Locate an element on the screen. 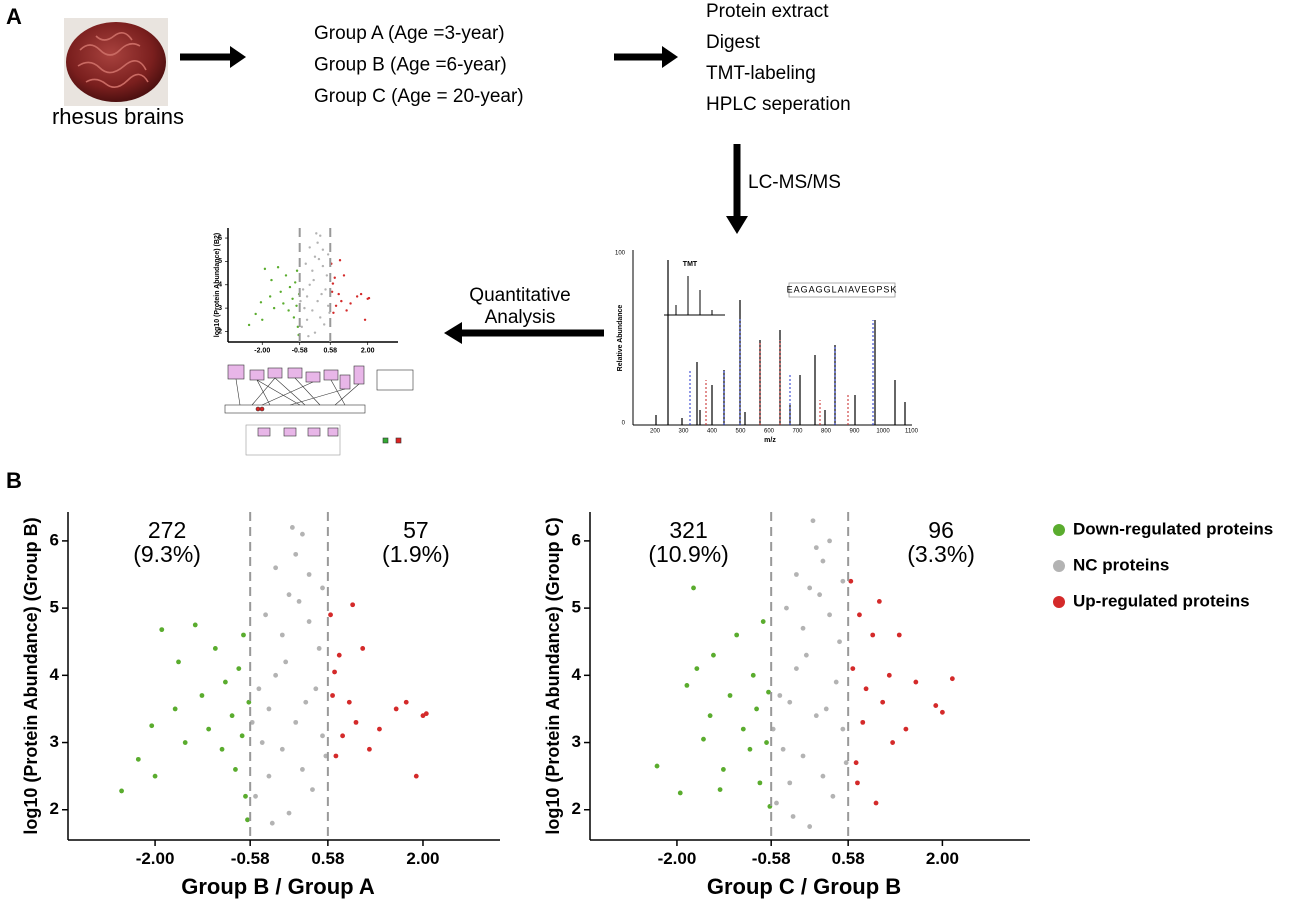  spectrum-x-label: m/z is located at coordinates (770, 440).